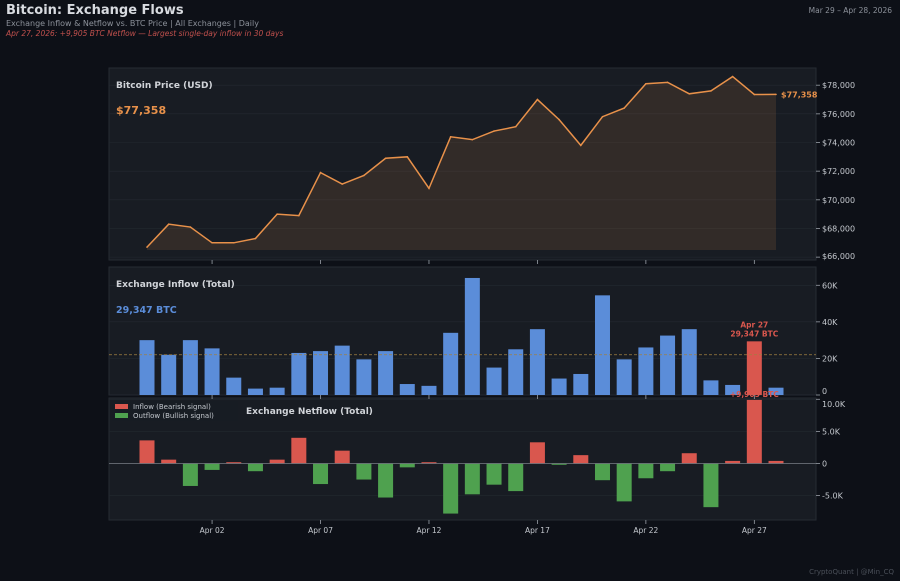 This screenshot has width=900, height=581. What do you see at coordinates (320, 530) in the screenshot?
I see `x-tick-label: Apr 07` at bounding box center [320, 530].